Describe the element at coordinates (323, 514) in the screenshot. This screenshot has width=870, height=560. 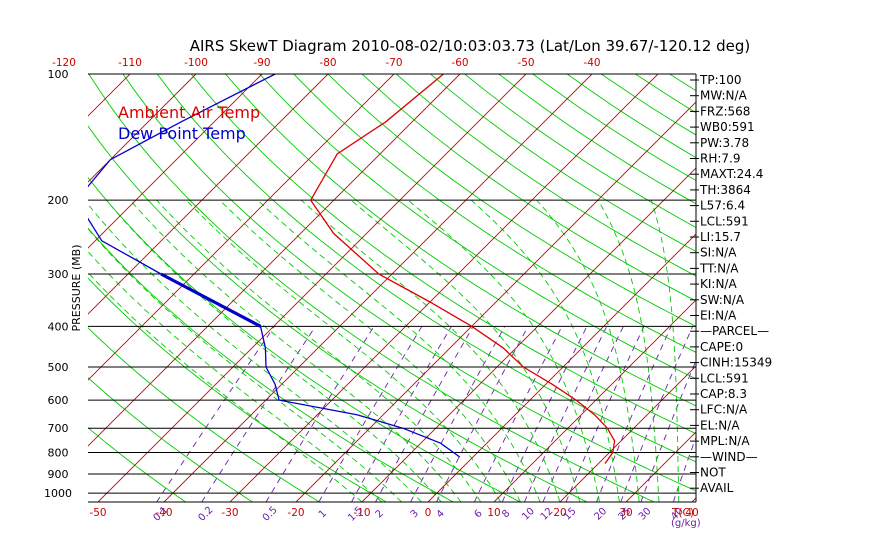
I see `mixing-ratio-tick-label: 1` at that location.